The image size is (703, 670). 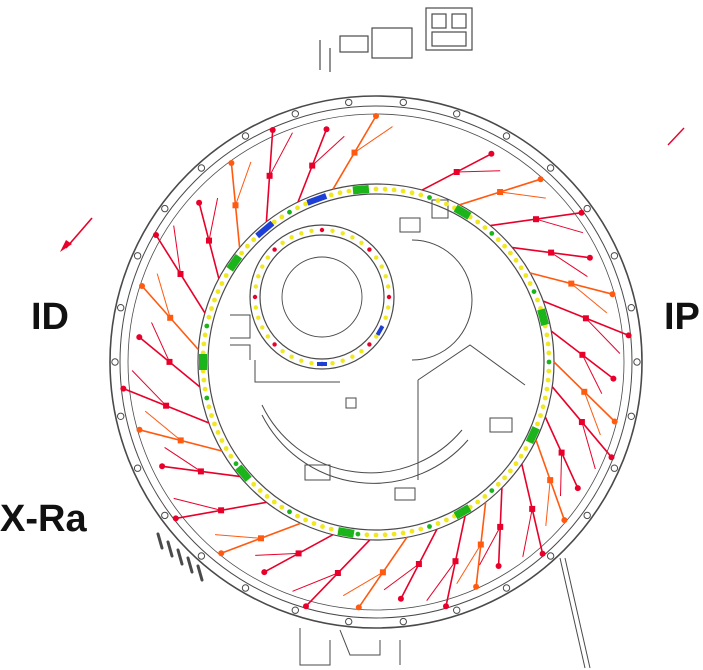 What do you see at coordinates (322, 364) in the screenshot?
I see `booster-insertion` at bounding box center [322, 364].